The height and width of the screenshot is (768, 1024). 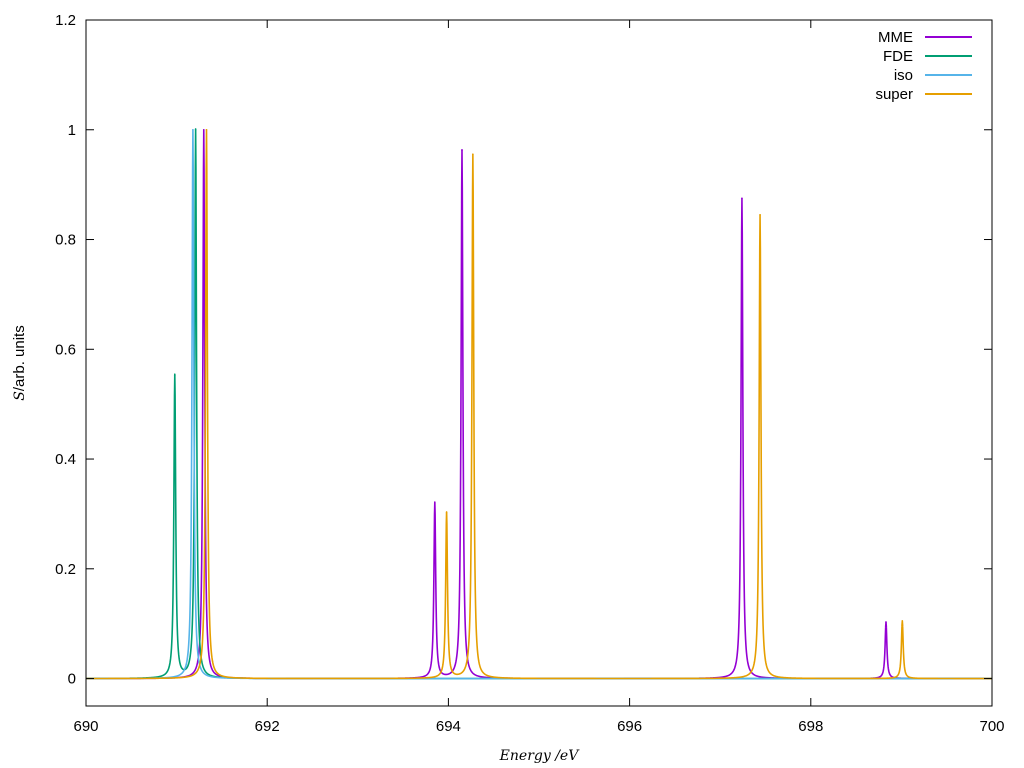 What do you see at coordinates (267, 726) in the screenshot?
I see `x-tick-label: 692` at bounding box center [267, 726].